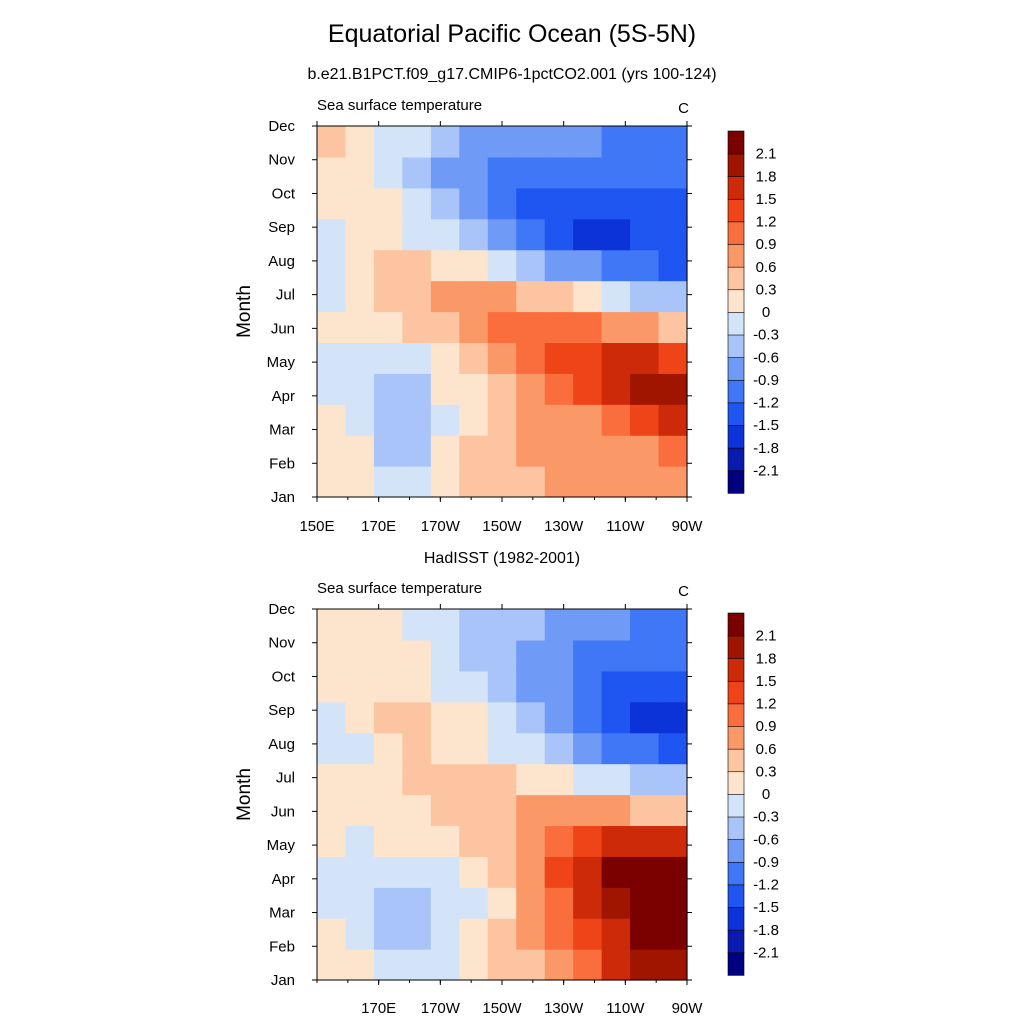 Image resolution: width=1024 pixels, height=1024 pixels. Describe the element at coordinates (281, 362) in the screenshot. I see `y-tick-label: May` at that location.